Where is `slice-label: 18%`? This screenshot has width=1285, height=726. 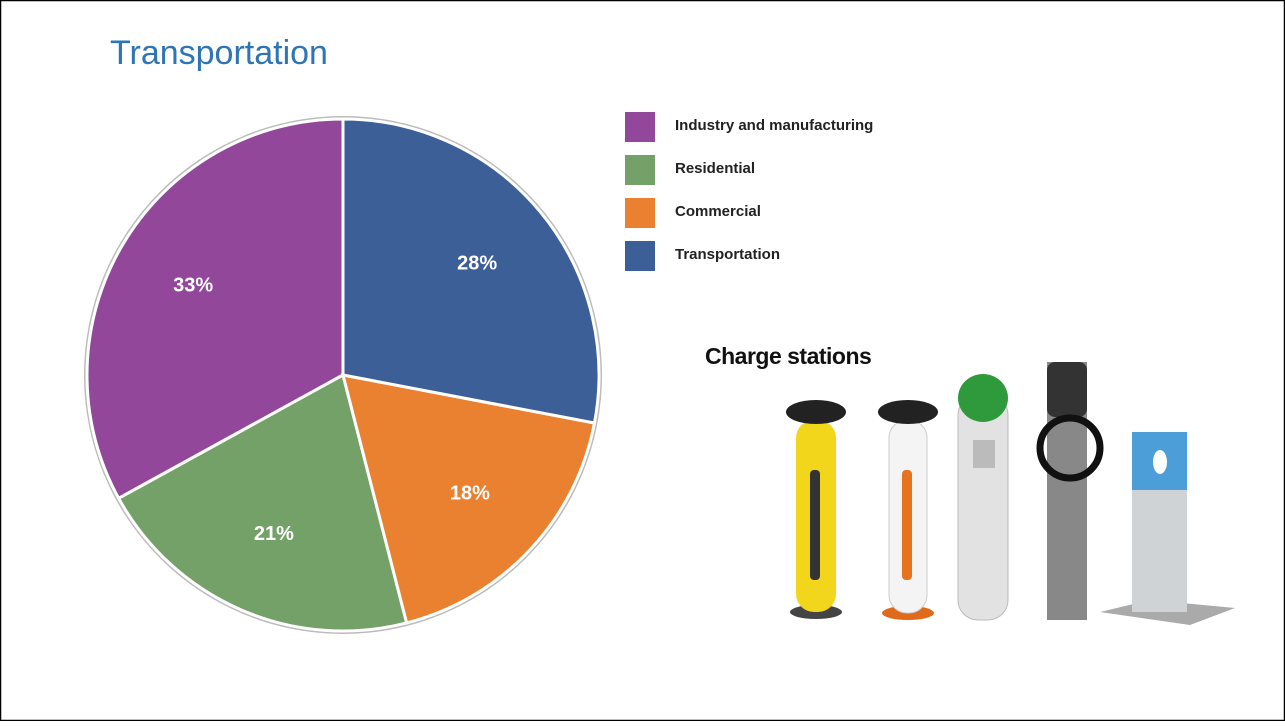 slice-label: 18% is located at coordinates (470, 493).